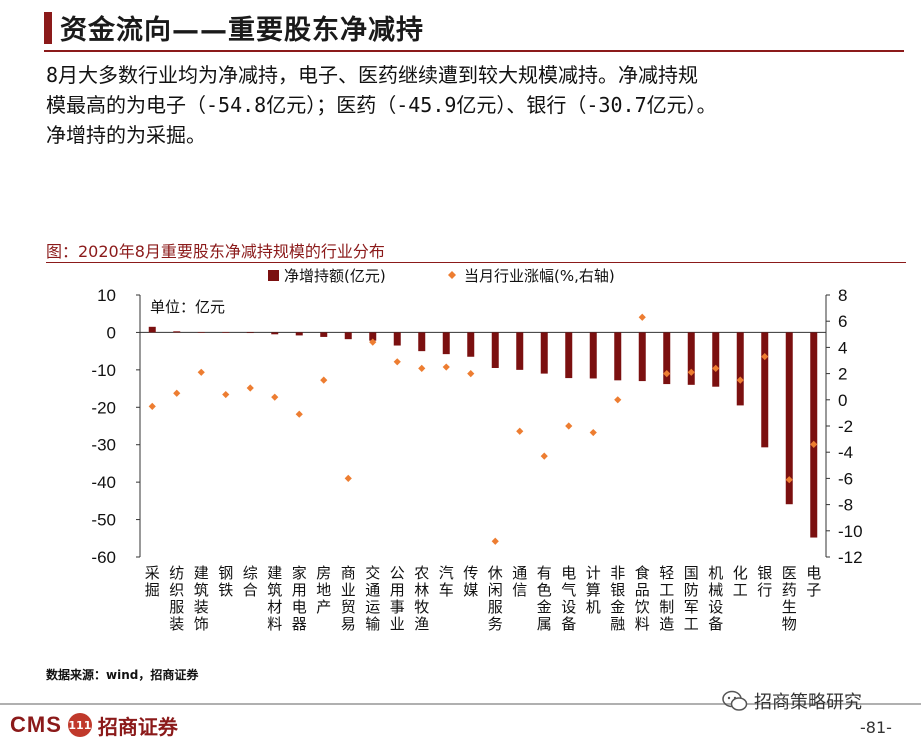  I want to click on category-label-char: 钢, so click(225, 573).